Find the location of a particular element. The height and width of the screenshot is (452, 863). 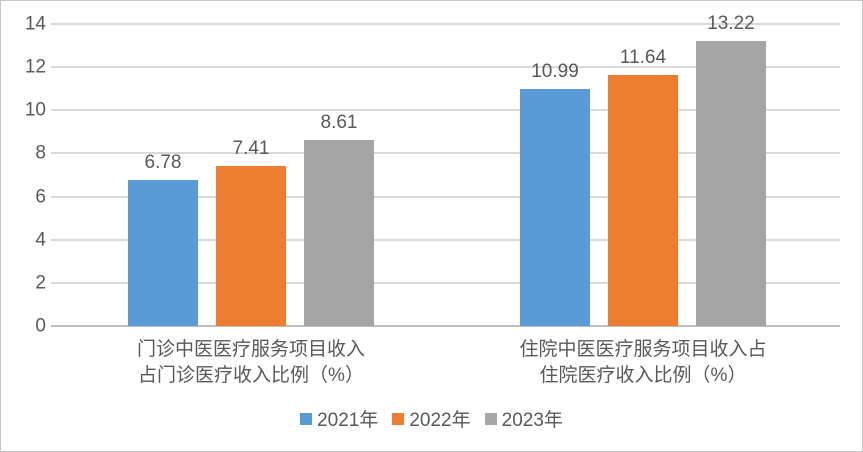

value-label: 11.64 is located at coordinates (643, 57).